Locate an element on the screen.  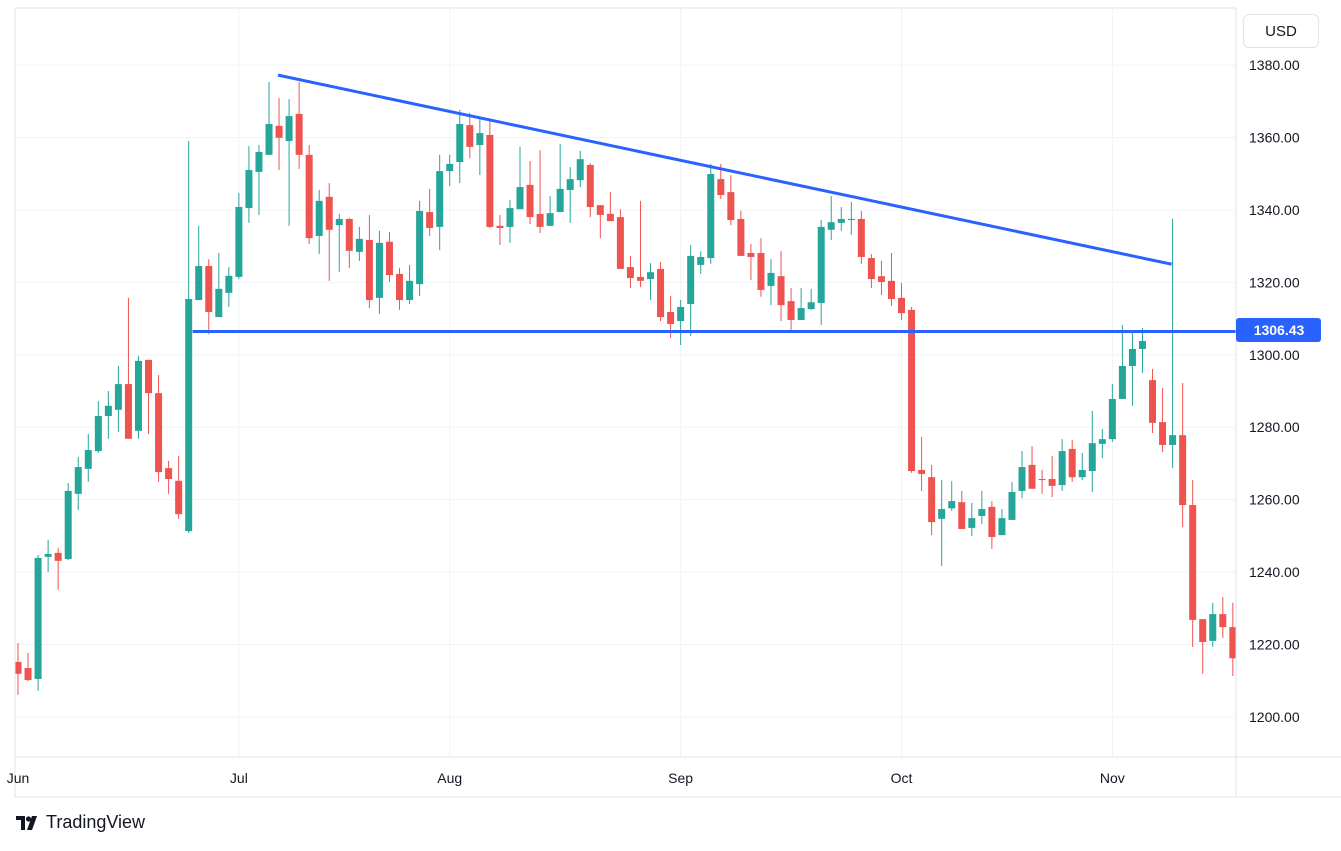
y-tick-label: 1340.00 is located at coordinates (1274, 210).